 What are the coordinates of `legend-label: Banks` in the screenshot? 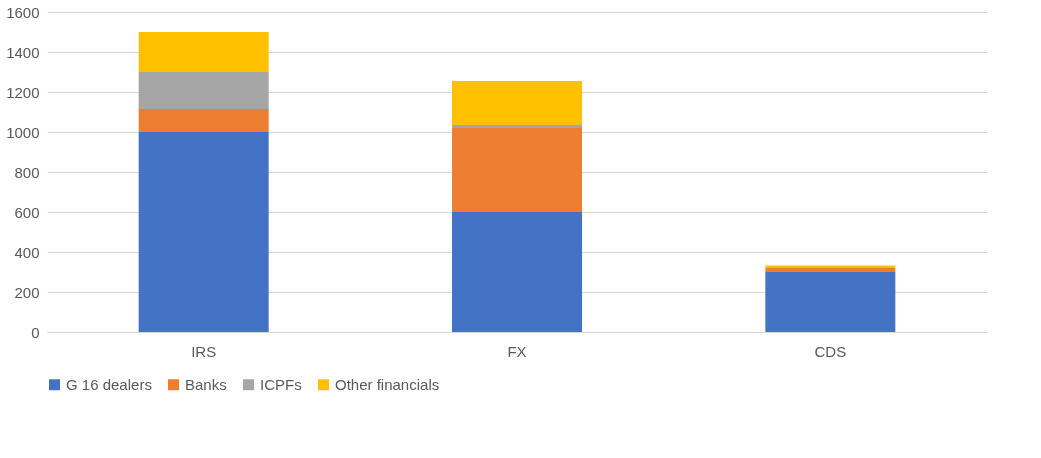 It's located at (206, 384).